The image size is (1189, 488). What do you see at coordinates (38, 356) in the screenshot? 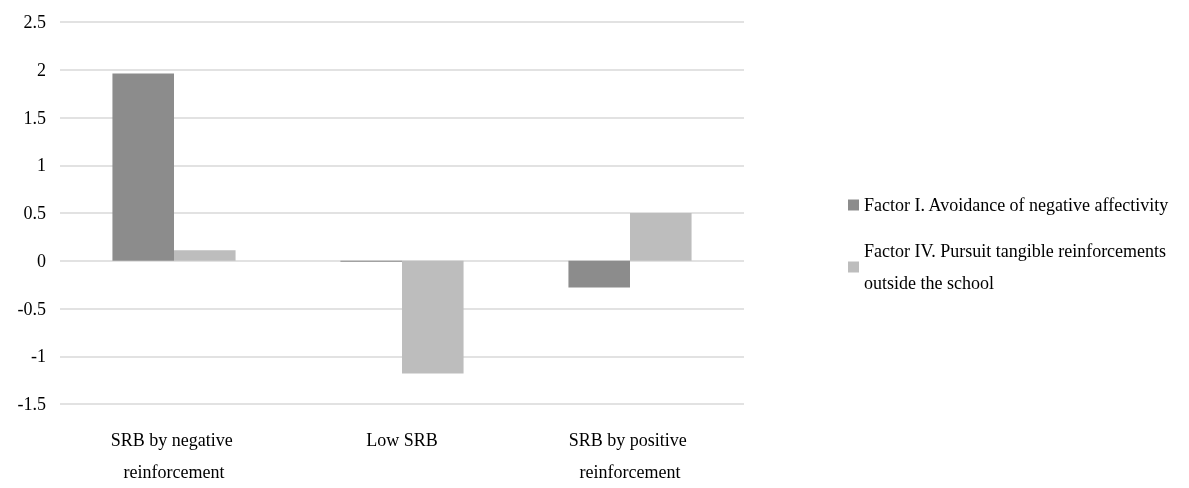
I see `y-tick-label: -1` at bounding box center [38, 356].